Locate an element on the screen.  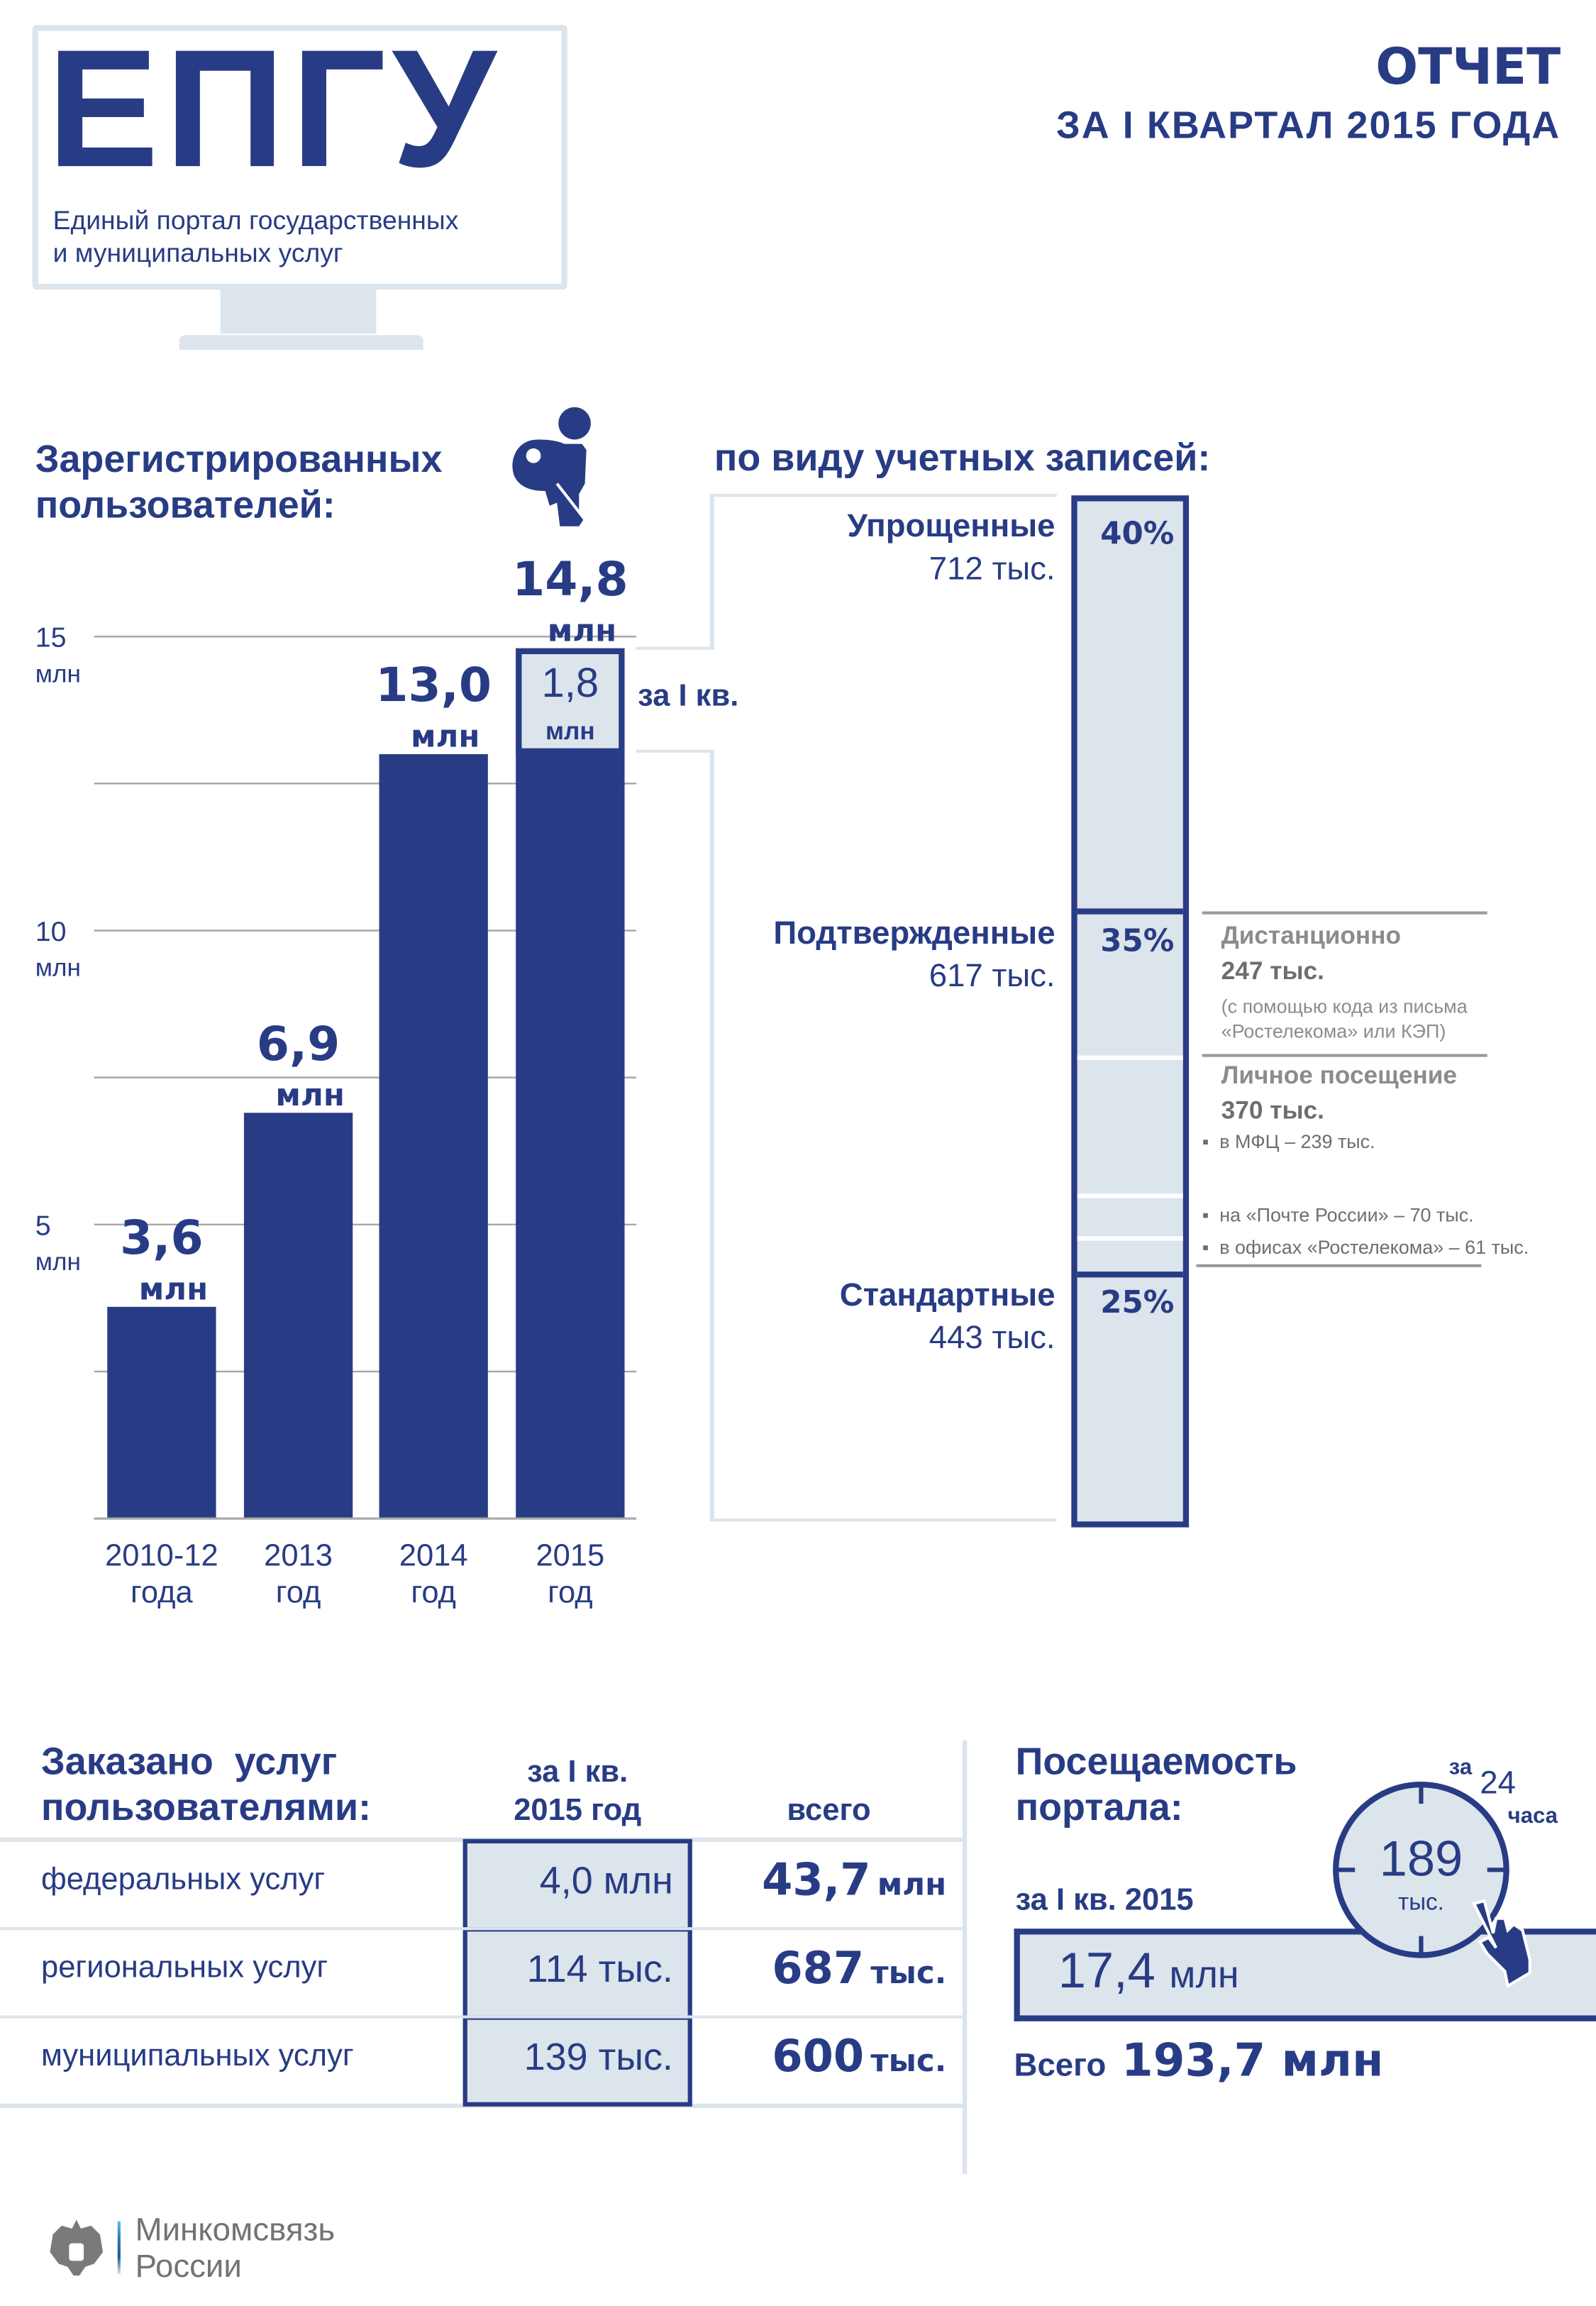
remote-value: 247 тыс. is located at coordinates (1272, 971).